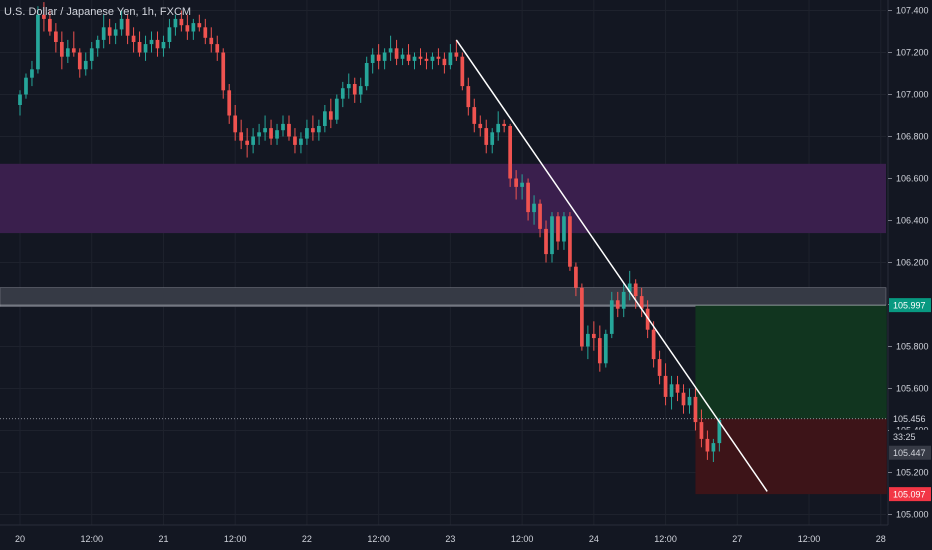 This screenshot has width=932, height=550. I want to click on y-tick-label: 107.200, so click(912, 53).